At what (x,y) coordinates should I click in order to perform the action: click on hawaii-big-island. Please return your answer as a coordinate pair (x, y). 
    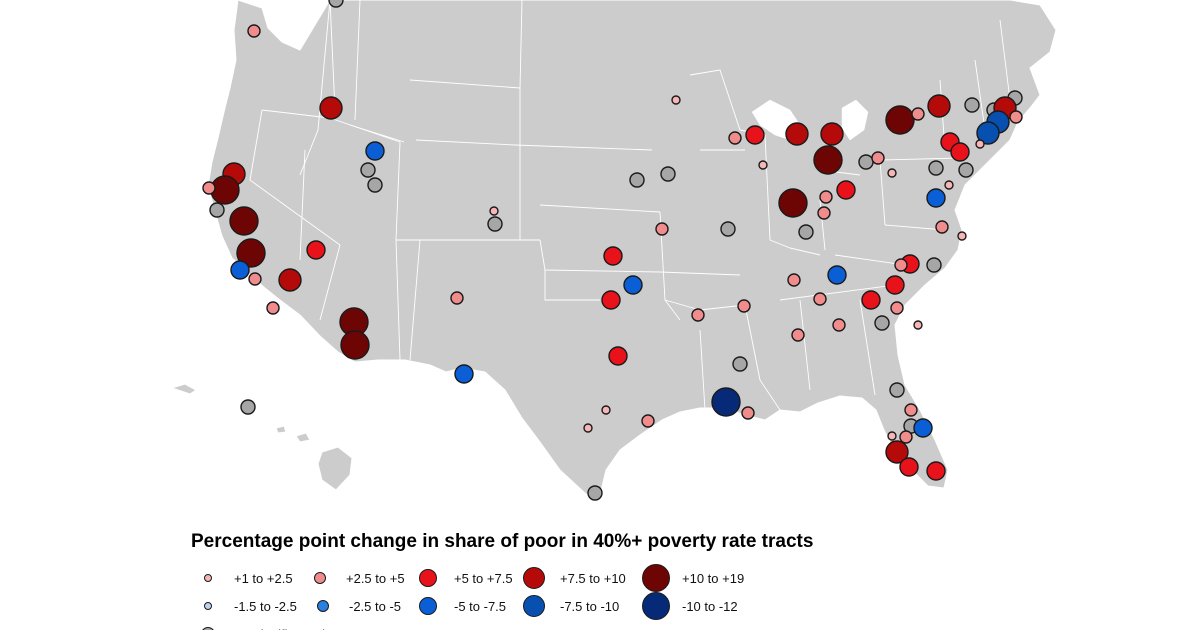
    Looking at the image, I should click on (335, 468).